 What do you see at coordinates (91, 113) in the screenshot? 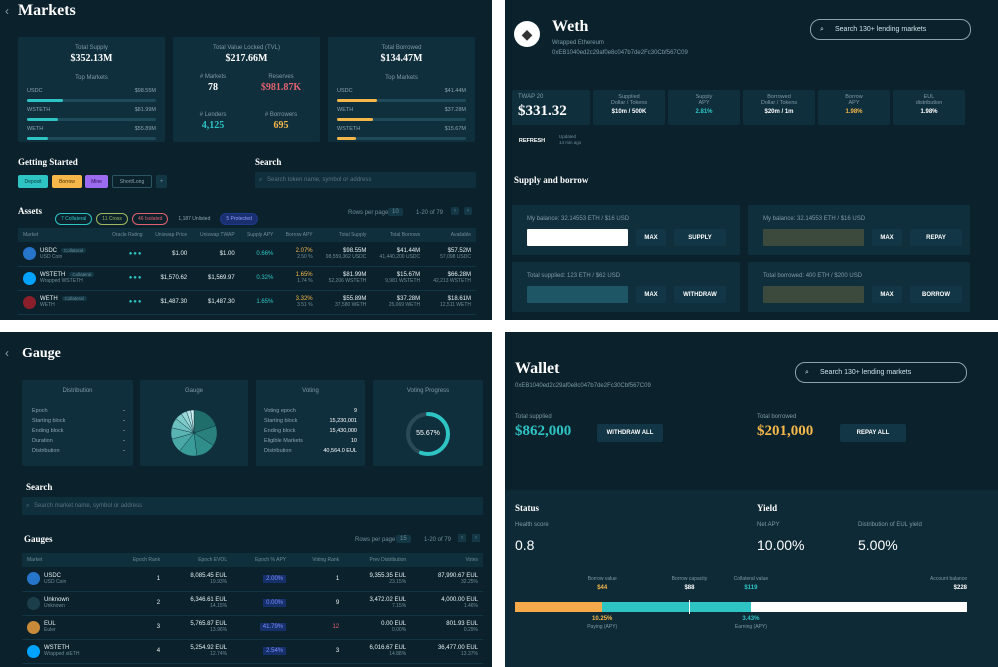
I see `top-markets-list: USDC $98.55M WSTETH $81.99M WETH $55.89M` at bounding box center [91, 113].